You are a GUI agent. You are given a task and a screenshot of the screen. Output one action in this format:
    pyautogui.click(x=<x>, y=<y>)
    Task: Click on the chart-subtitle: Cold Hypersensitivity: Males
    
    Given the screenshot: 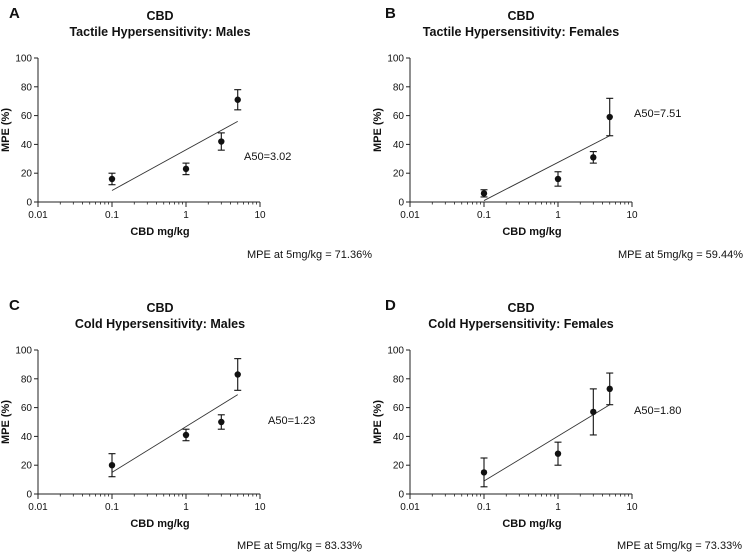 What is the action you would take?
    pyautogui.click(x=160, y=324)
    